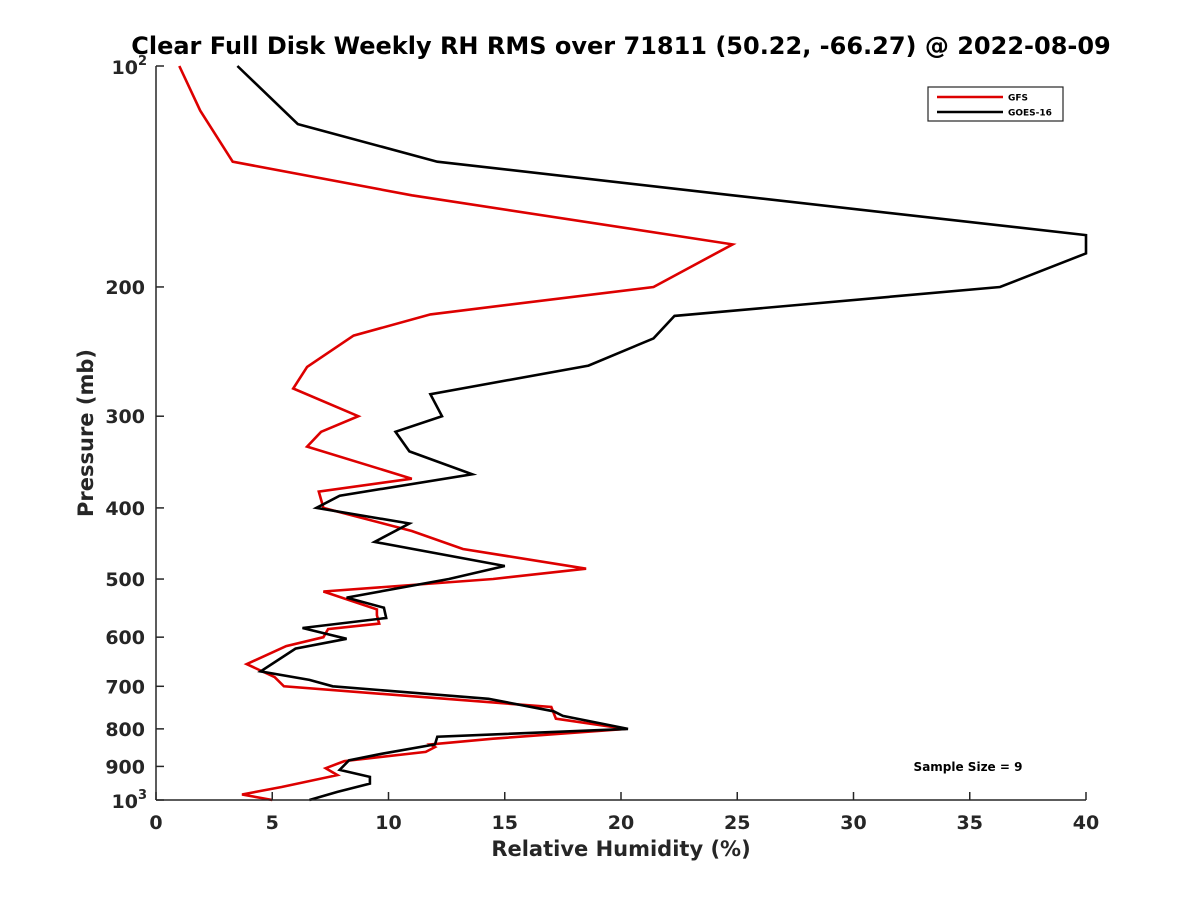 The width and height of the screenshot is (1200, 900). I want to click on x-tick-label: 5, so click(272, 823).